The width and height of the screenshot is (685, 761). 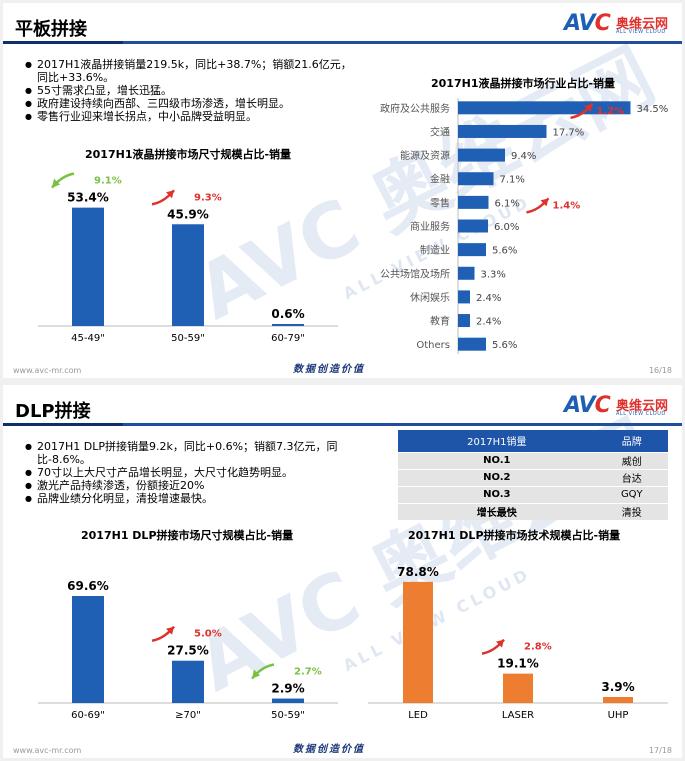 What do you see at coordinates (415, 273) in the screenshot?
I see `tick-label: 公共场馆及场所` at bounding box center [415, 273].